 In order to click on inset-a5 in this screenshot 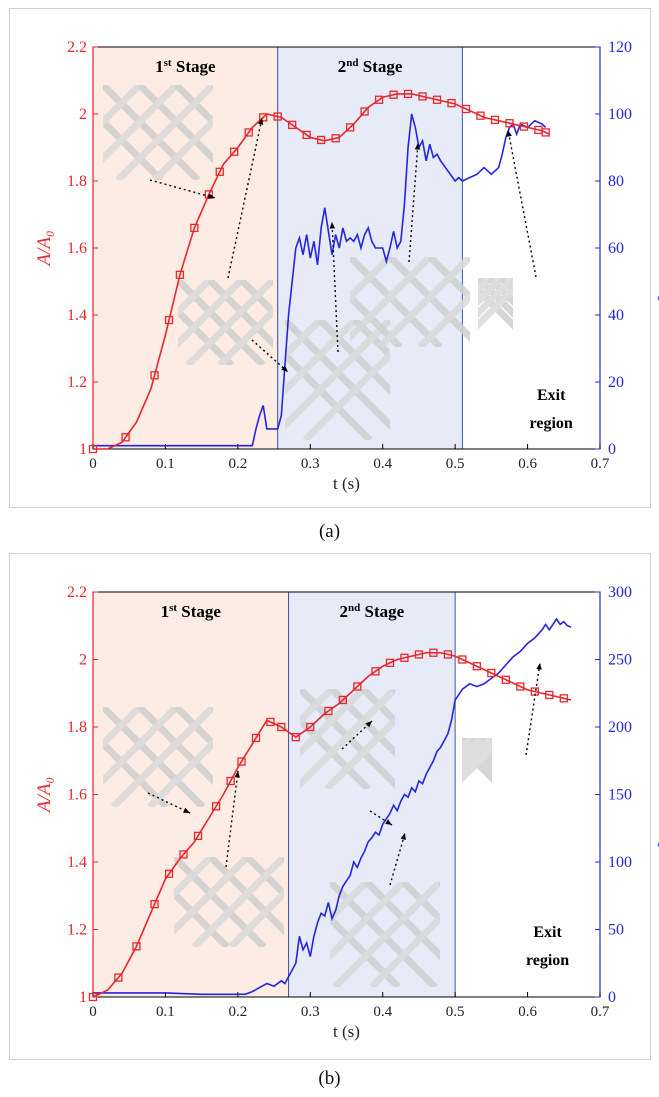, I will do `click(495, 304)`.